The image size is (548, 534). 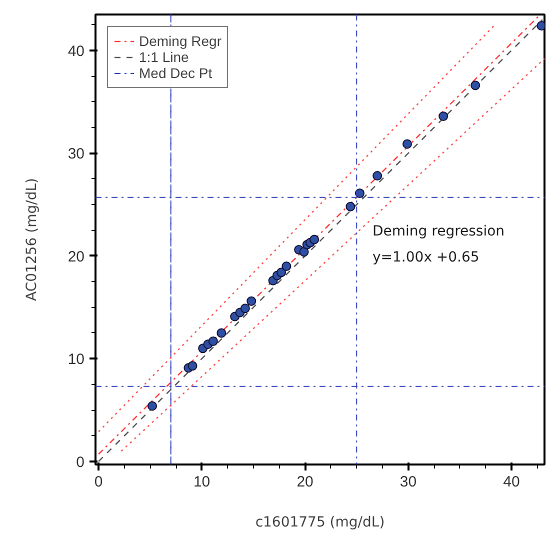 I want to click on y-tick-label: 30, so click(x=76, y=154).